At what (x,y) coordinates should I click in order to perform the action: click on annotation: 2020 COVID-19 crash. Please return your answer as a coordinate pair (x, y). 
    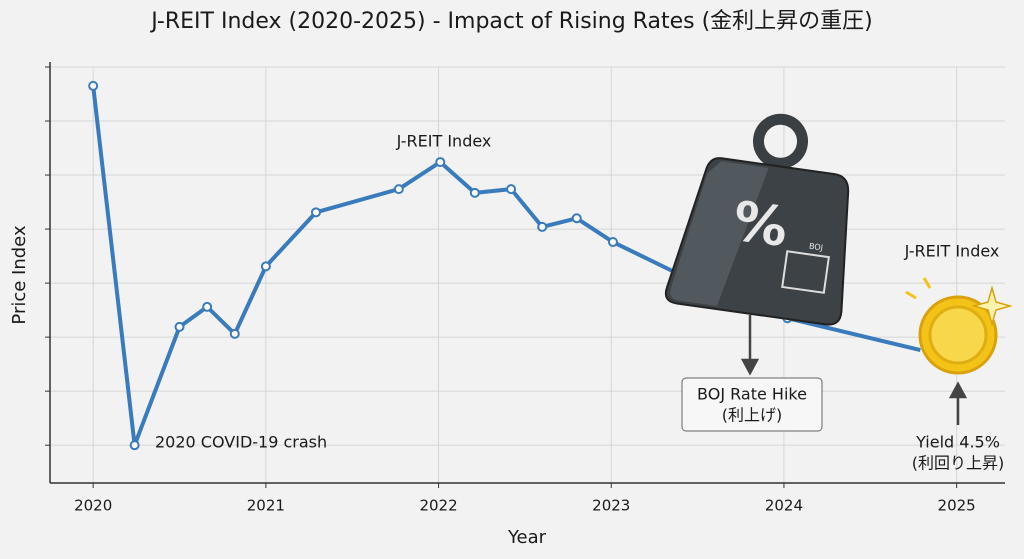
    Looking at the image, I should click on (241, 442).